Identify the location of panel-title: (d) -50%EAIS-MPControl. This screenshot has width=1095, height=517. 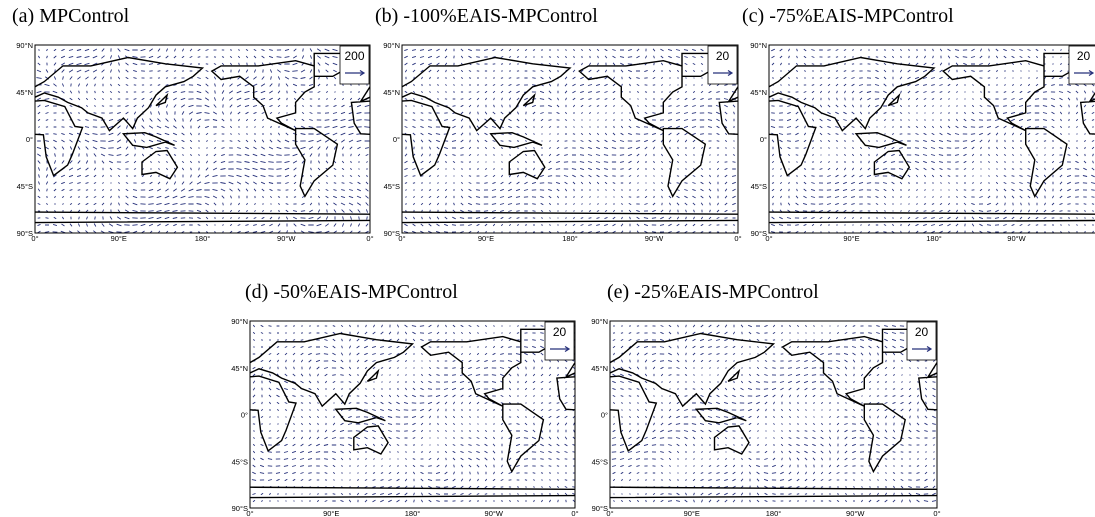
(351, 292).